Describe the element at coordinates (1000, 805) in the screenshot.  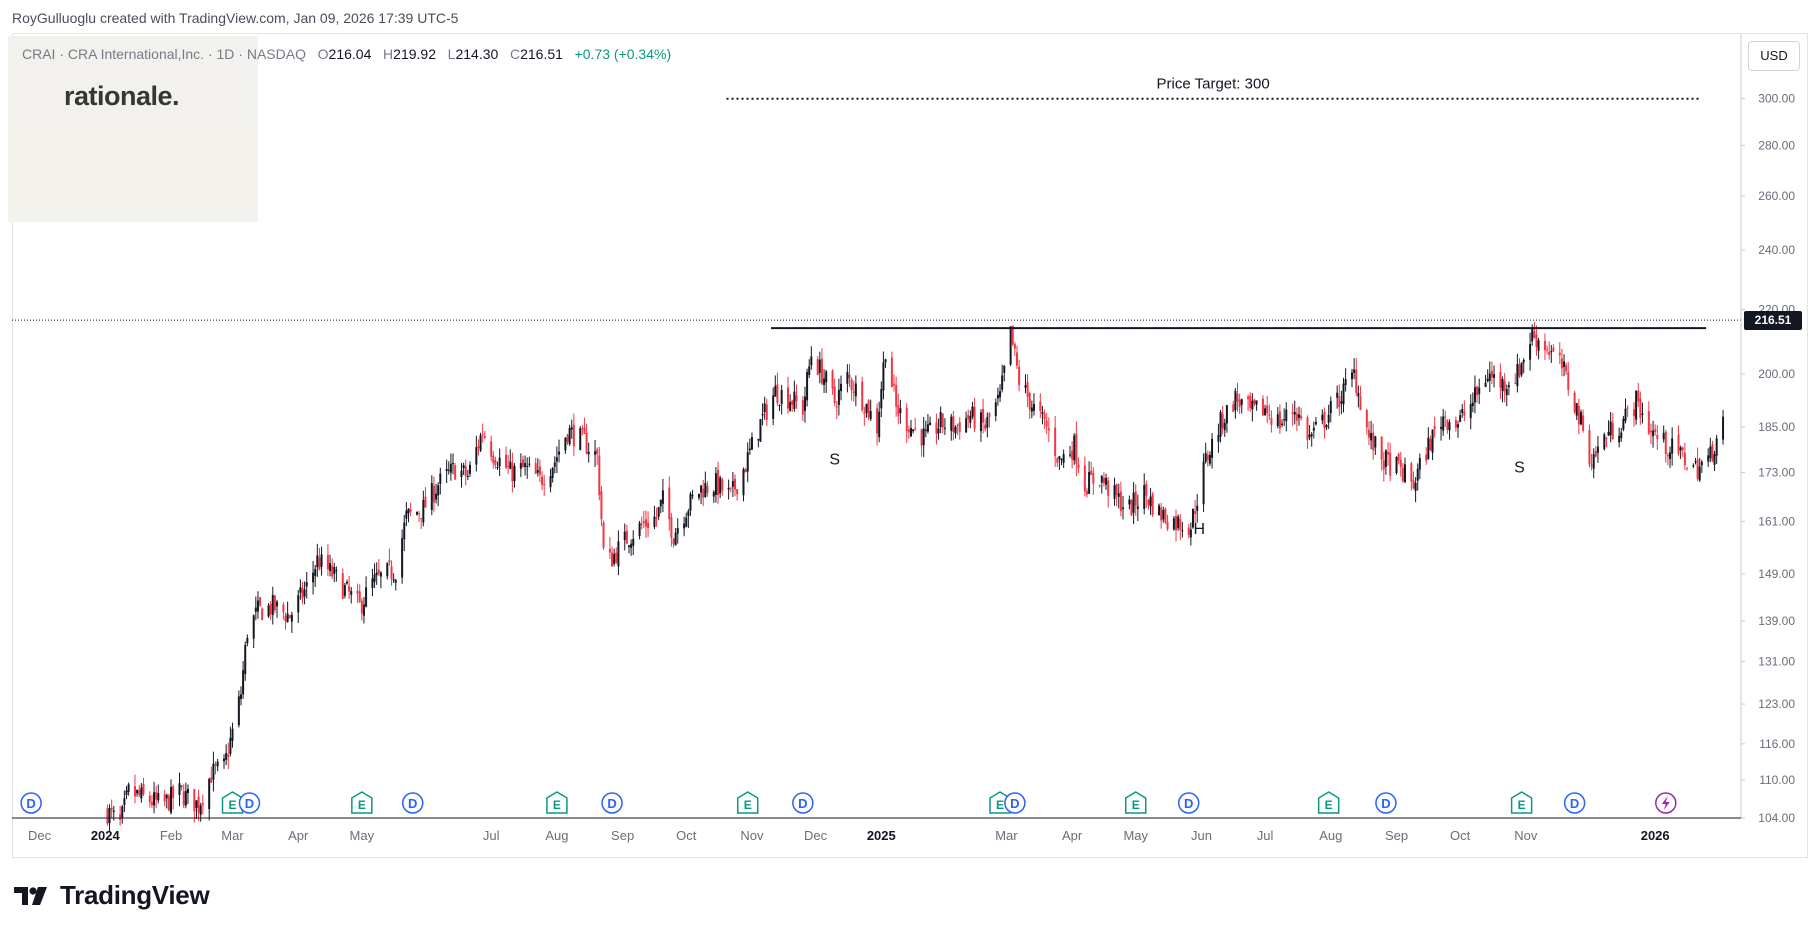
I see `earnings-letter: E` at that location.